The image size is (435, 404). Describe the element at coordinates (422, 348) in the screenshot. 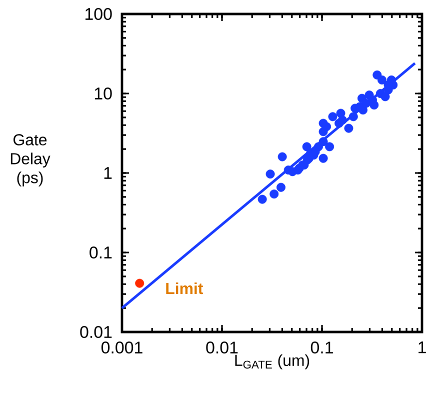

I see `x-tick-label: 1` at that location.